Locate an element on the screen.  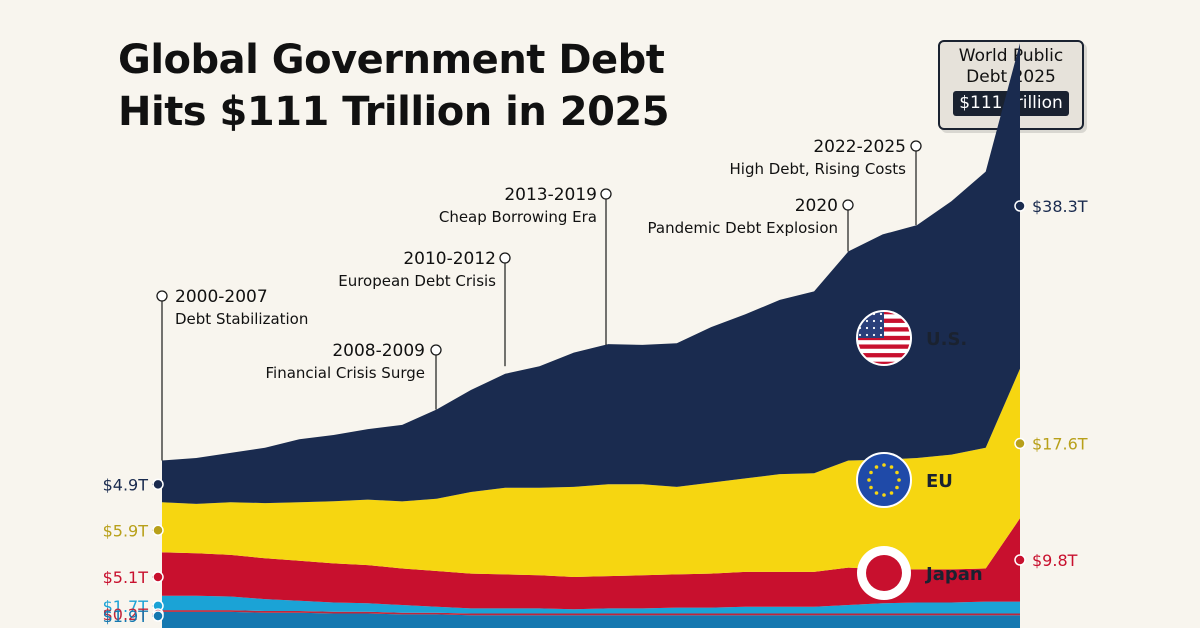
start-label-us: $4.9T is located at coordinates (126, 484).